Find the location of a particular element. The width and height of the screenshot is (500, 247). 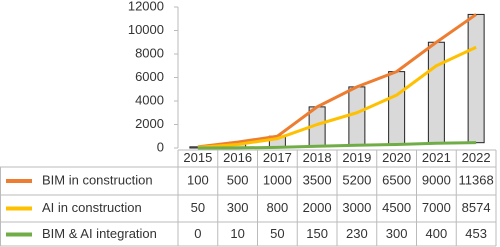

table-value: 3000 is located at coordinates (356, 207).